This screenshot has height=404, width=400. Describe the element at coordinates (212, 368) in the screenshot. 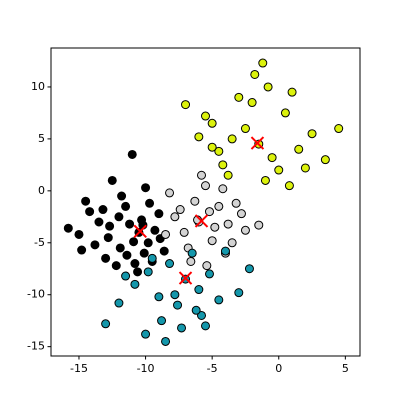

I see `x-tick-label: -5` at that location.